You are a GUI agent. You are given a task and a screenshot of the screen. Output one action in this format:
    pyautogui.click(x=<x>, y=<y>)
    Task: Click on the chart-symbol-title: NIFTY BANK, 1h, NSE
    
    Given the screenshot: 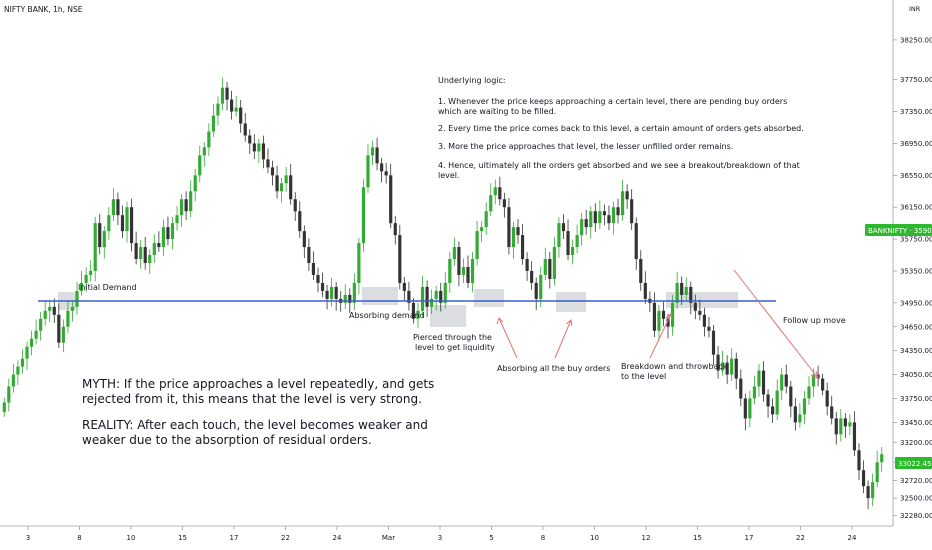 What is the action you would take?
    pyautogui.click(x=43, y=9)
    